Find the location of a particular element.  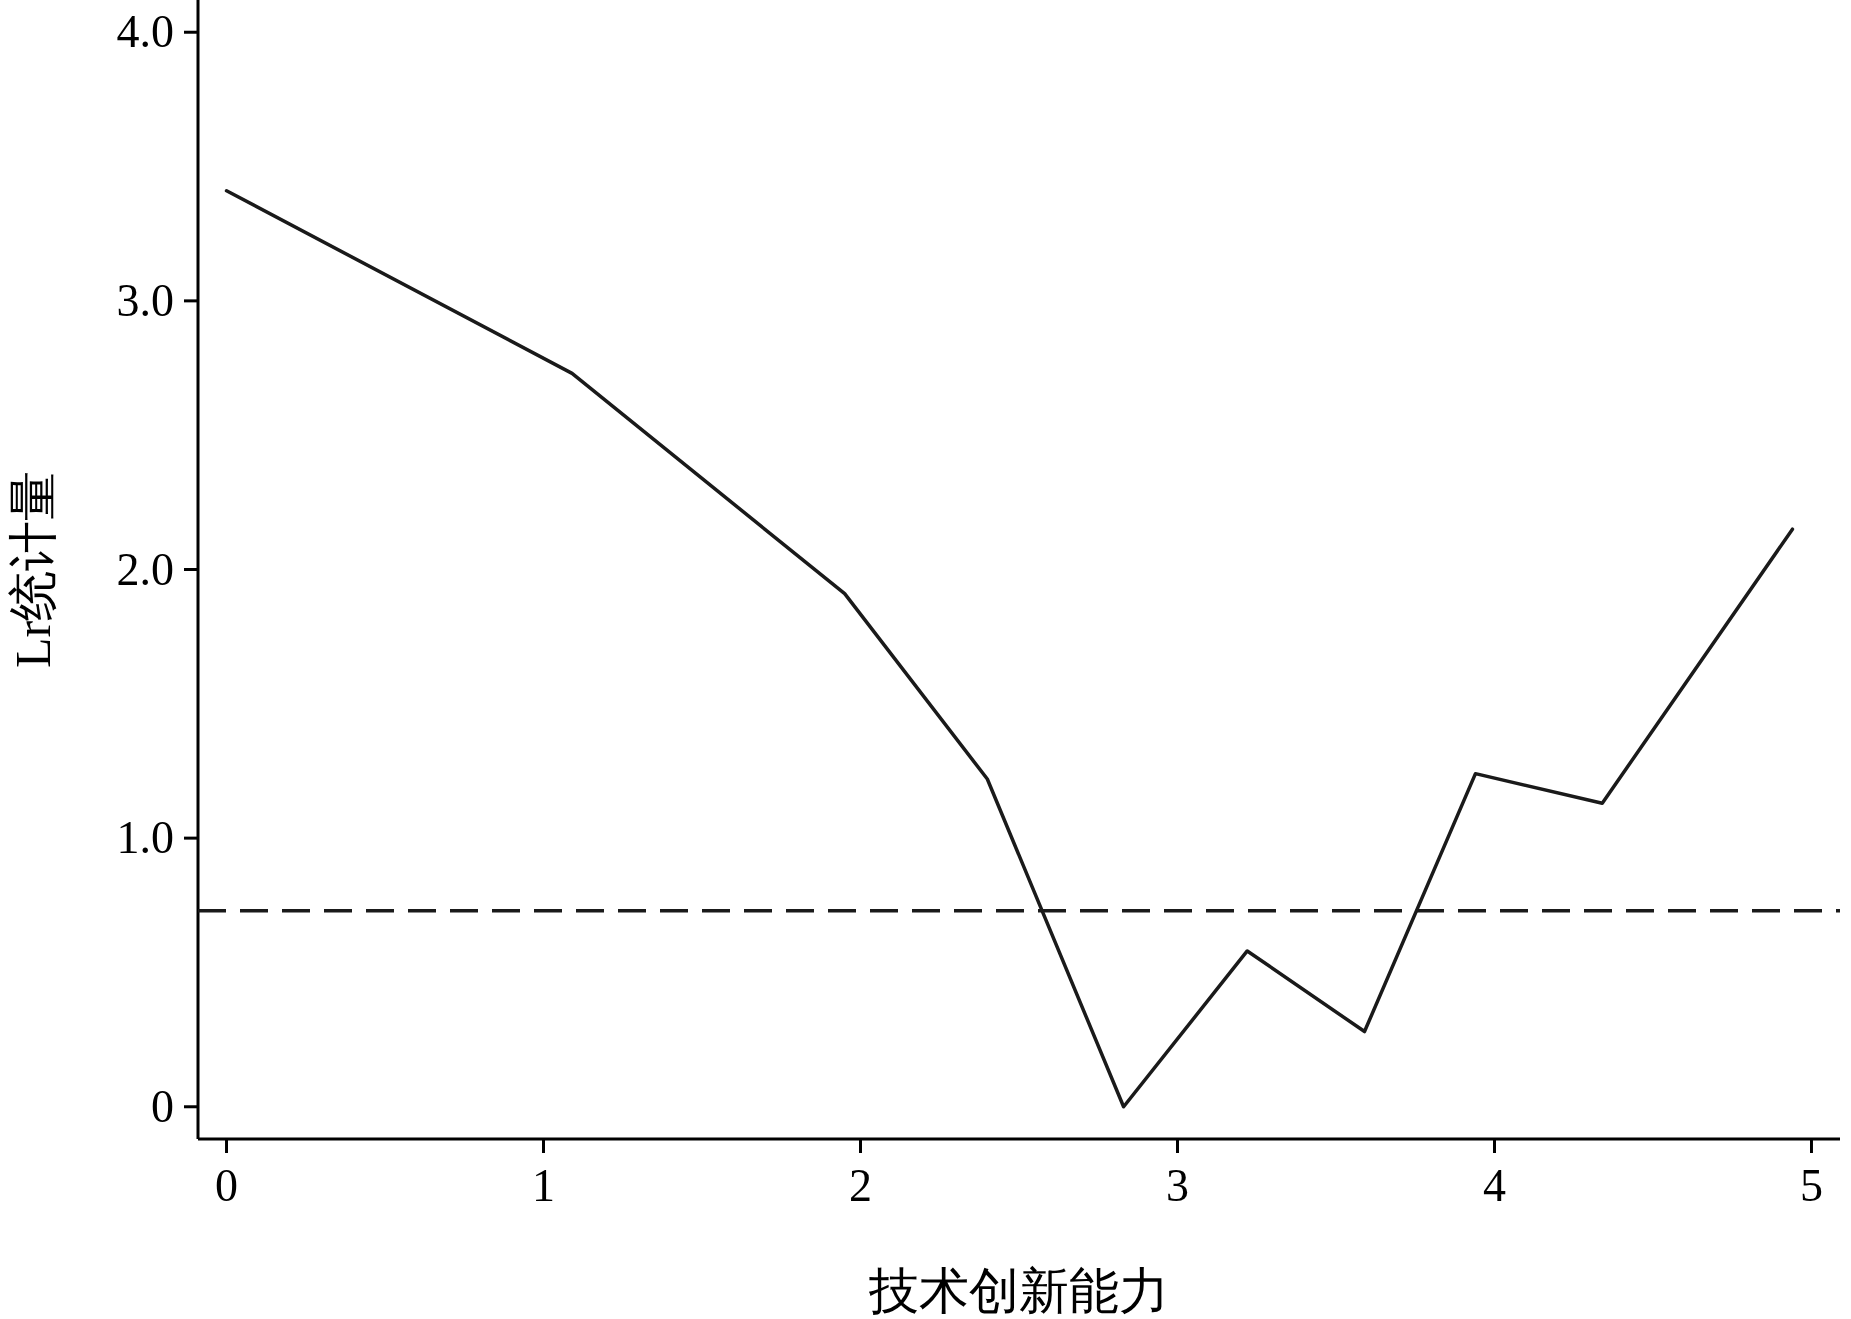

y-axis-title: Lr统计量 is located at coordinates (33, 569).